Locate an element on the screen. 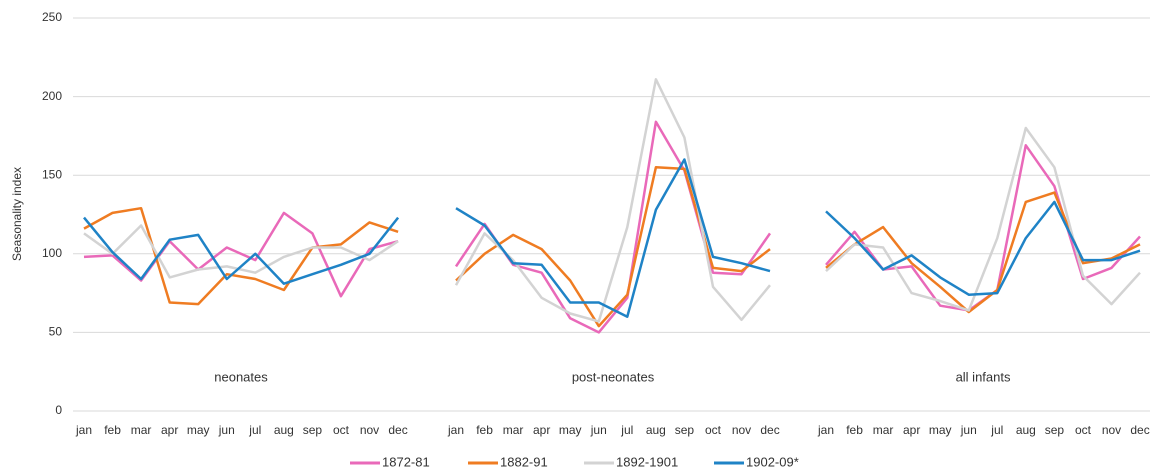 Image resolution: width=1158 pixels, height=476 pixels. panel-label: all infants is located at coordinates (983, 376).